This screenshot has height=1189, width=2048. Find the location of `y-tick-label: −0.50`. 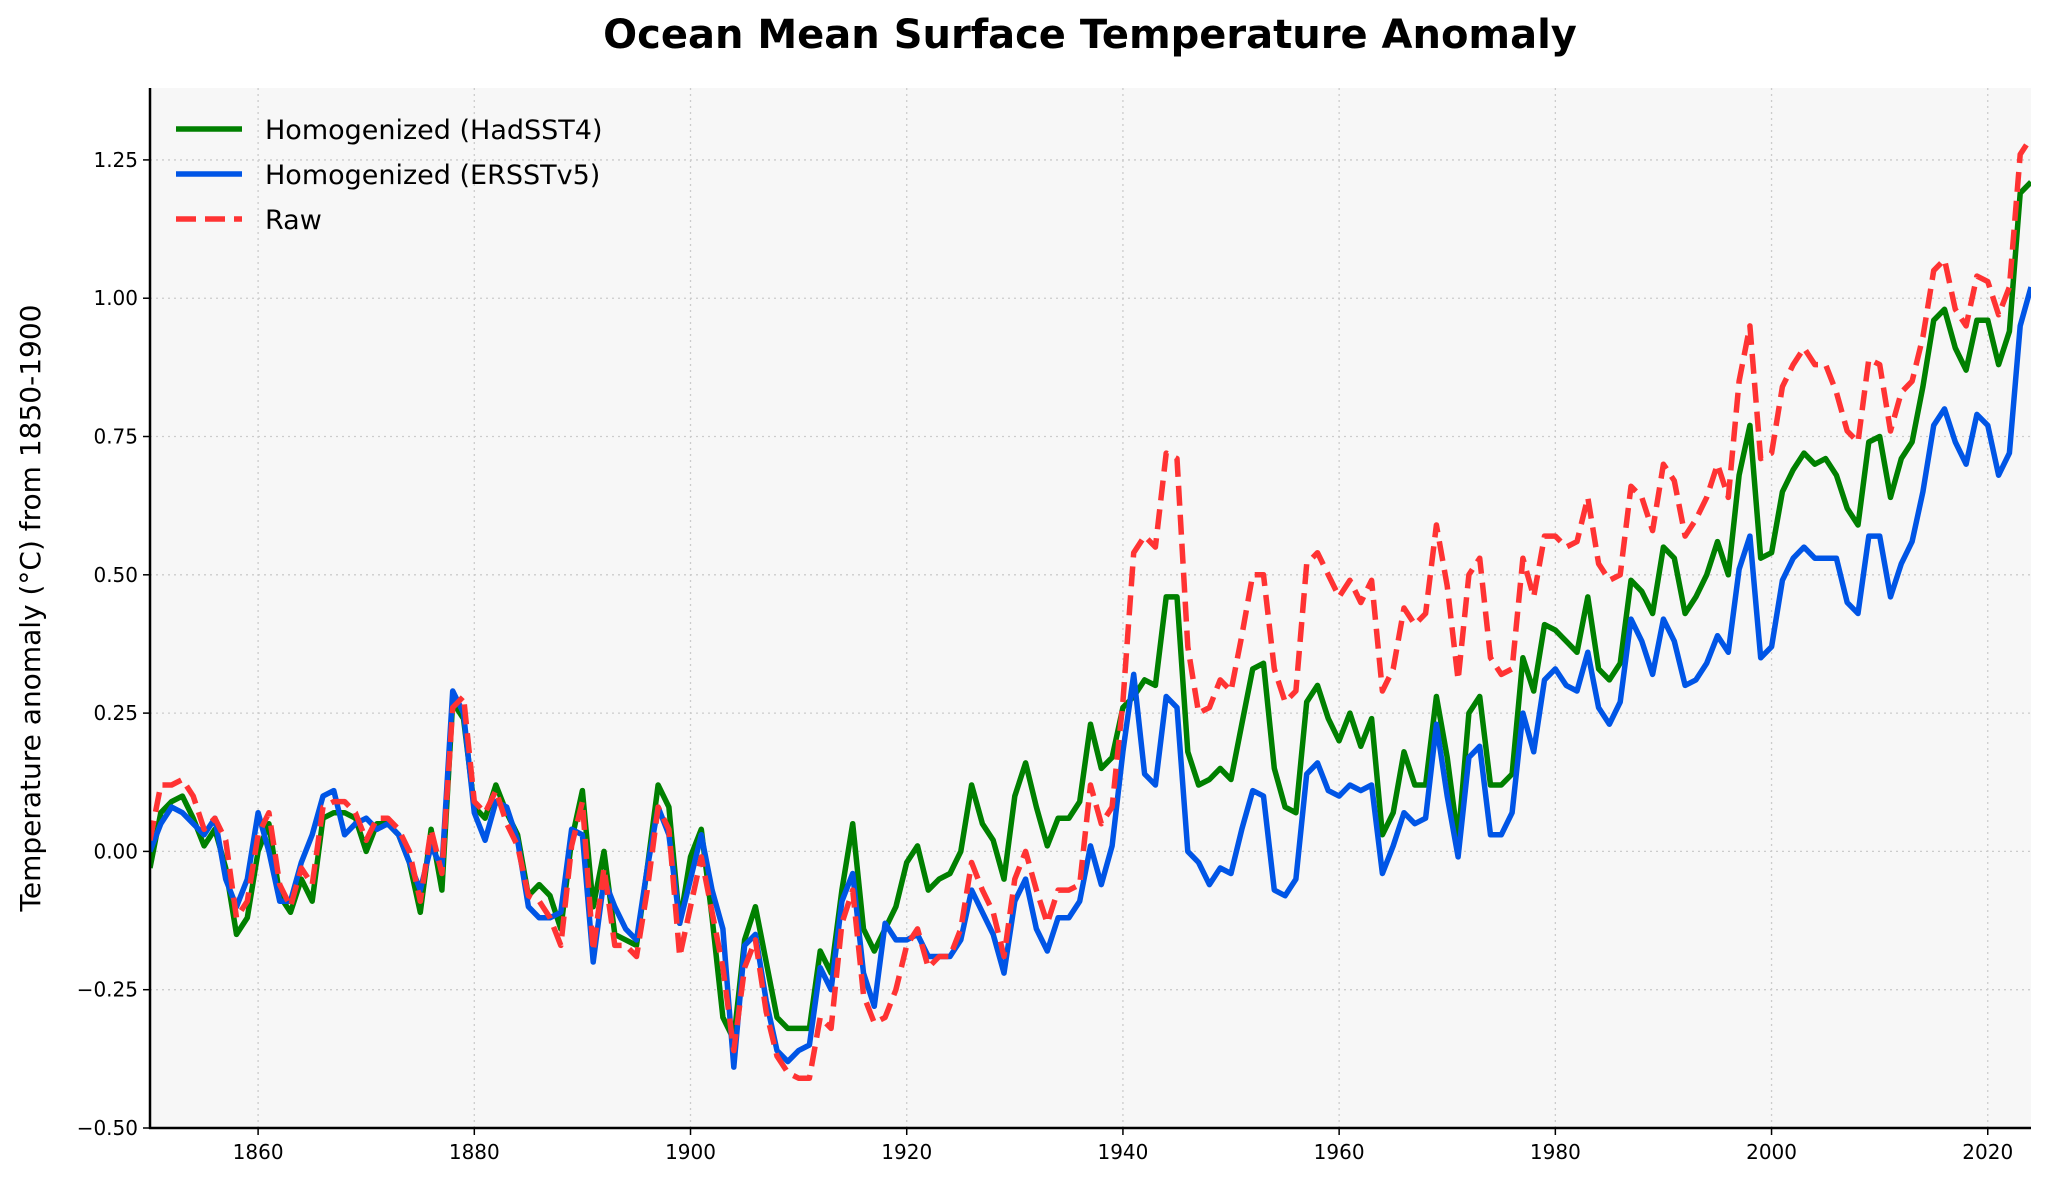

y-tick-label: −0.50 is located at coordinates (107, 1128).